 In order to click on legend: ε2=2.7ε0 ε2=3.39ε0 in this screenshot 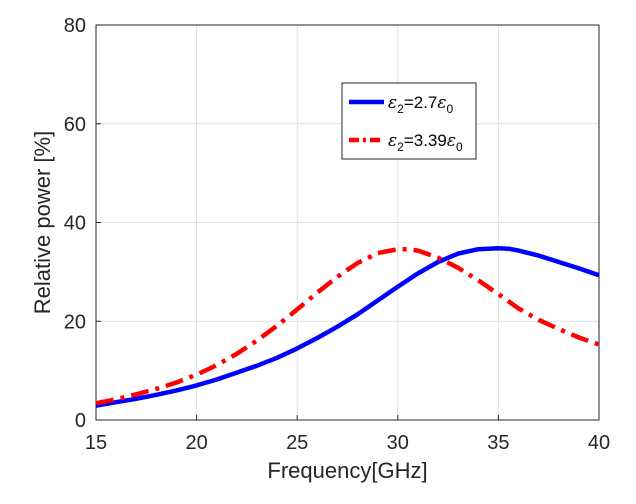, I will do `click(409, 121)`.